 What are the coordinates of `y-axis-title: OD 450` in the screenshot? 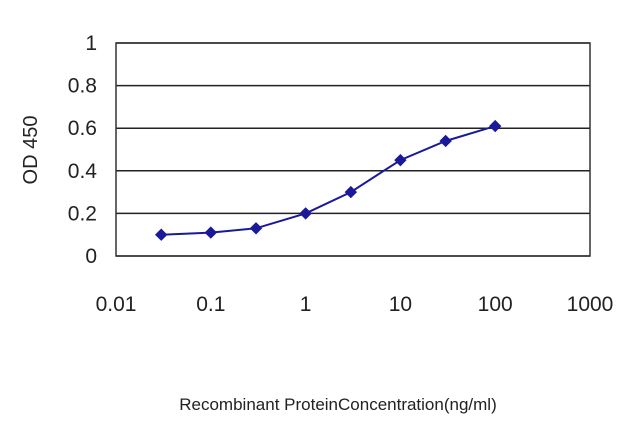 It's located at (31, 150).